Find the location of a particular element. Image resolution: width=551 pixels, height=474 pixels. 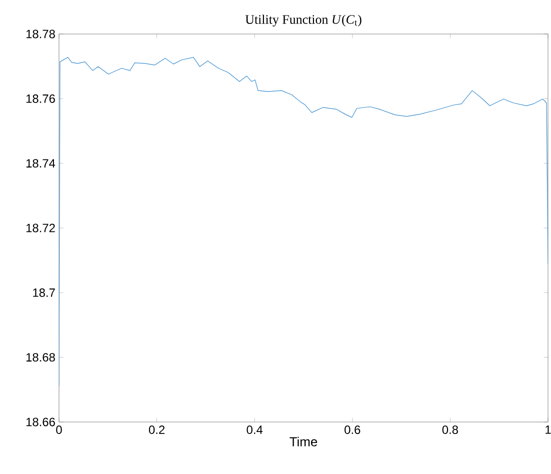

y-tick-label: 18.66 is located at coordinates (40, 422).